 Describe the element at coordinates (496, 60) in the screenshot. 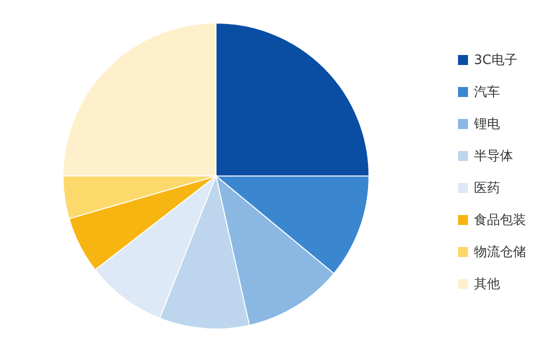

I see `legend-label: 3C电子` at that location.